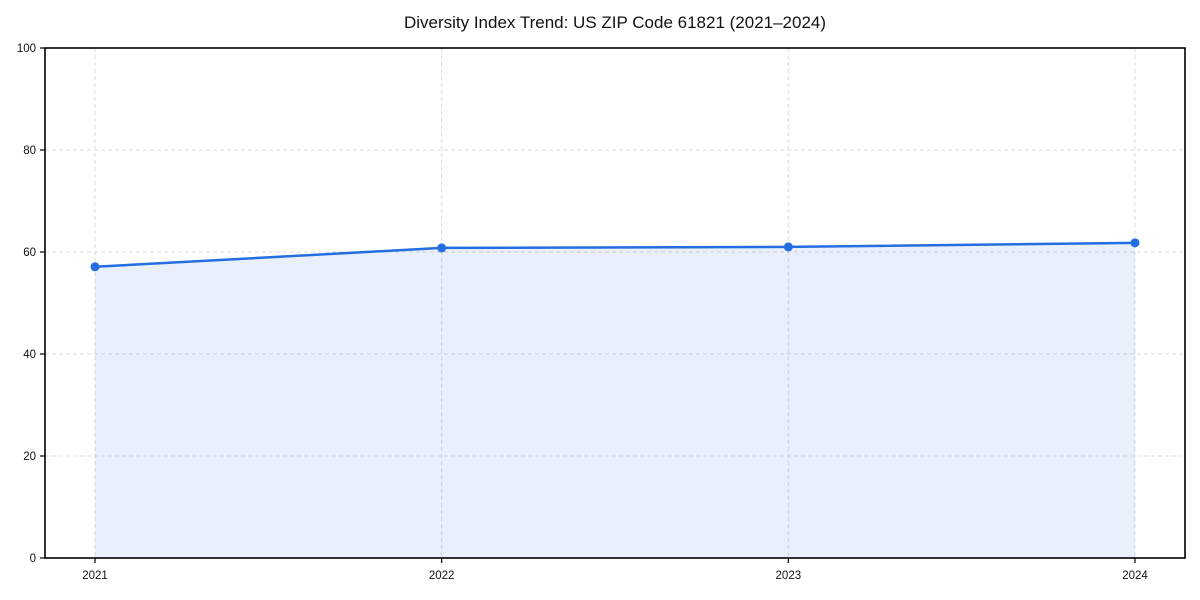 The width and height of the screenshot is (1200, 600). I want to click on y-tick-label: 40, so click(29, 355).